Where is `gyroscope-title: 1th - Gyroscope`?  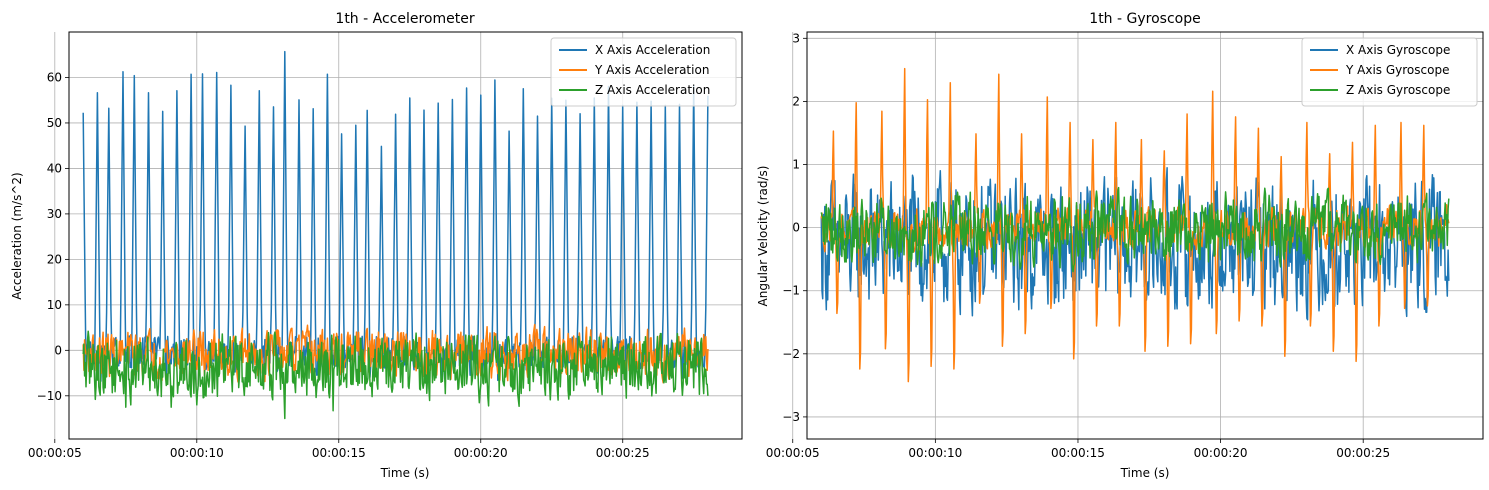
gyroscope-title: 1th - Gyroscope is located at coordinates (1144, 19).